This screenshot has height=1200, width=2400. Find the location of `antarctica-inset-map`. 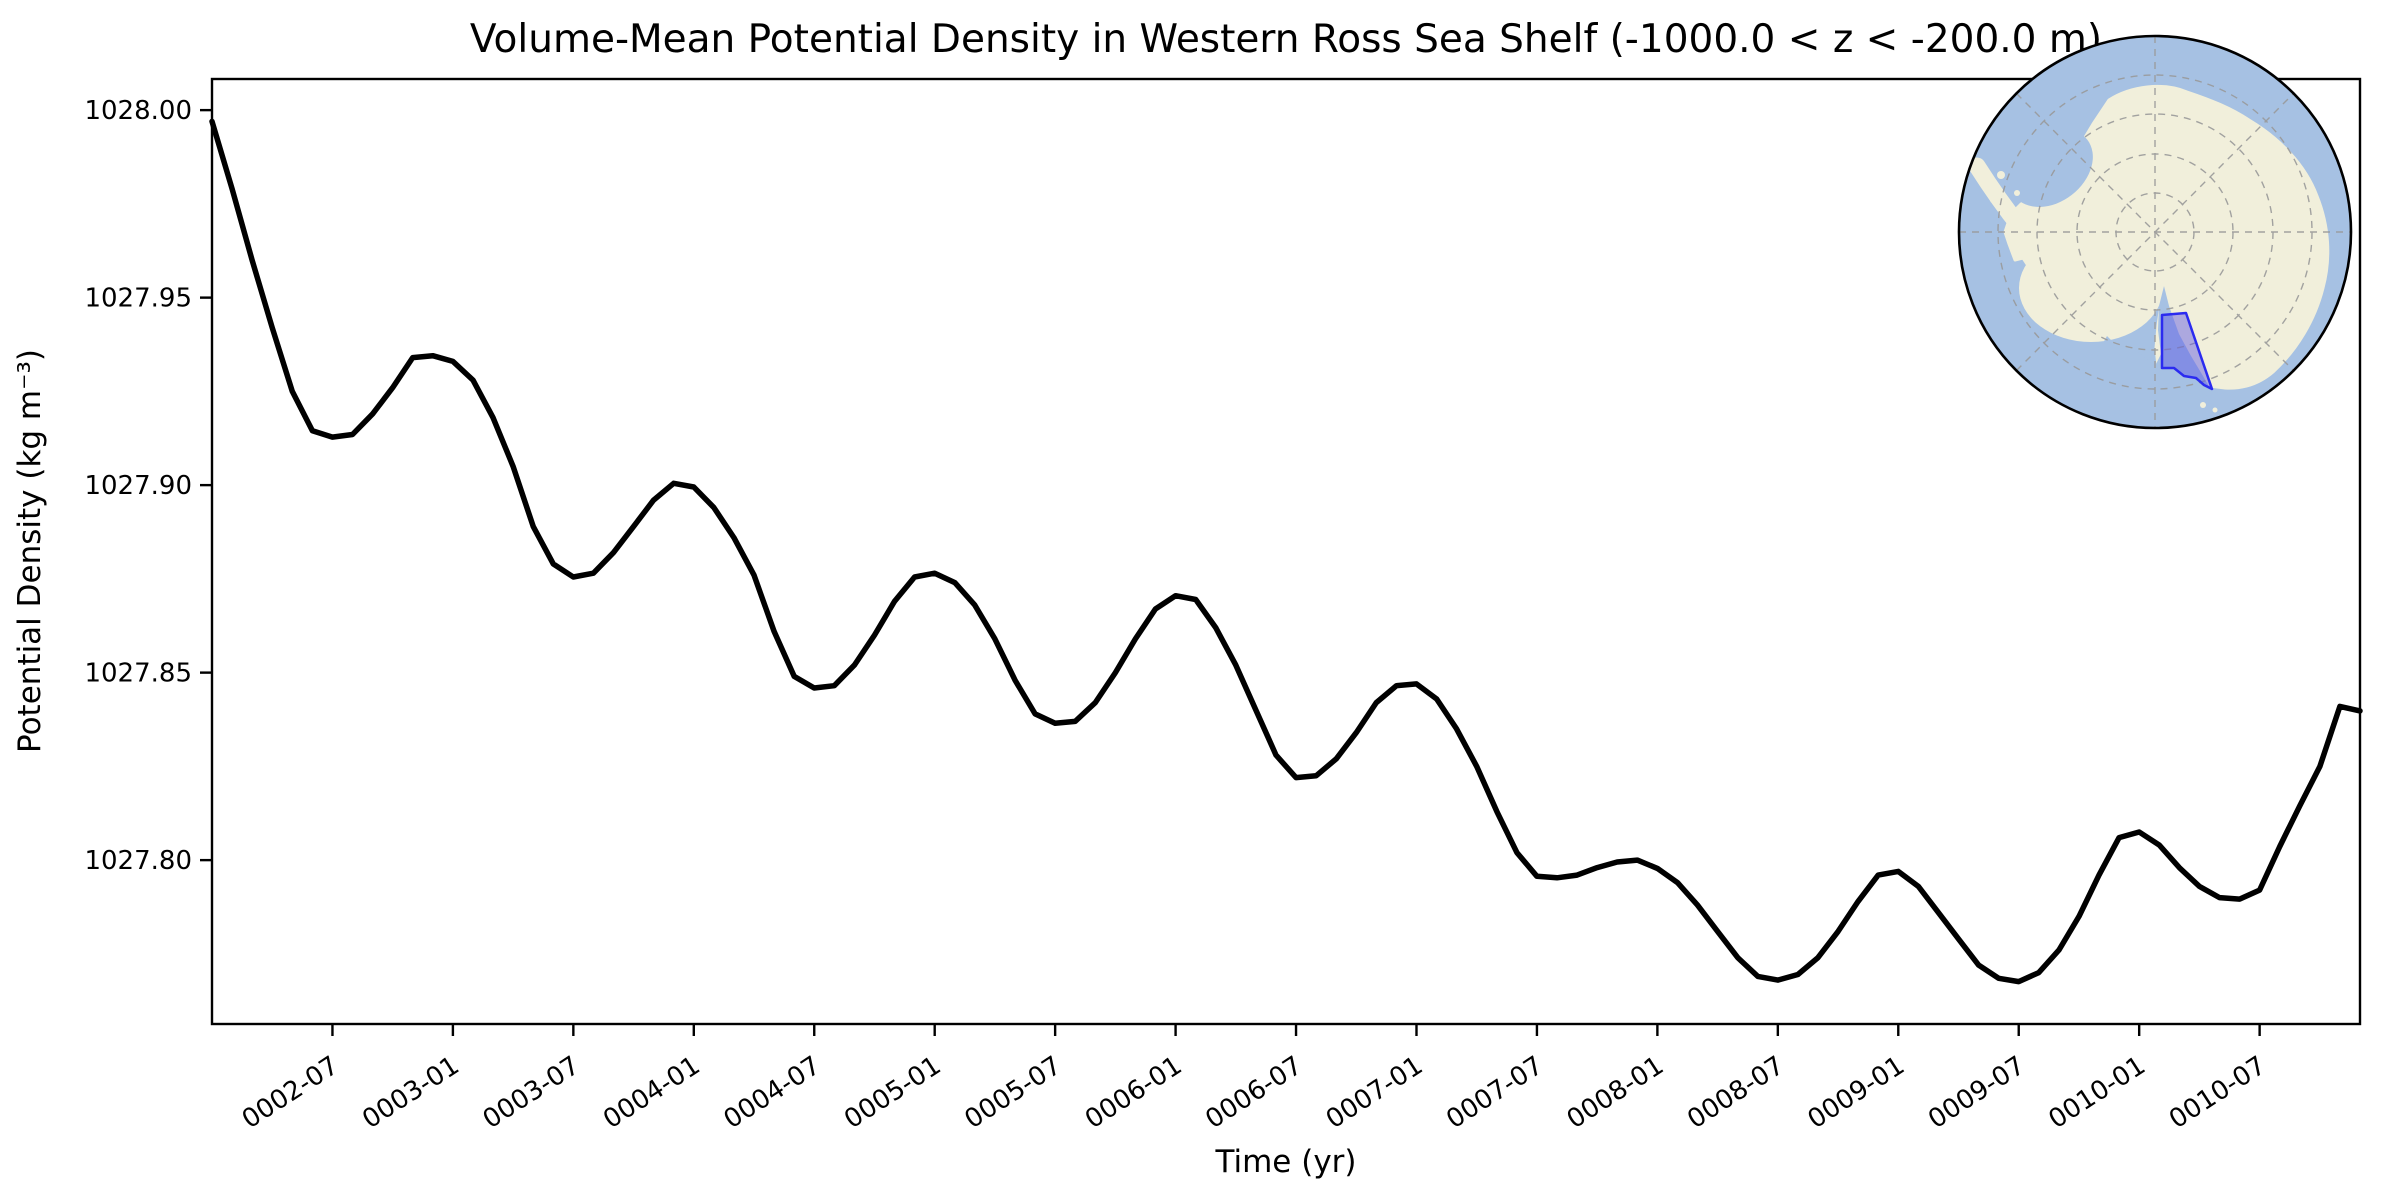

antarctica-inset-map is located at coordinates (2155, 232).